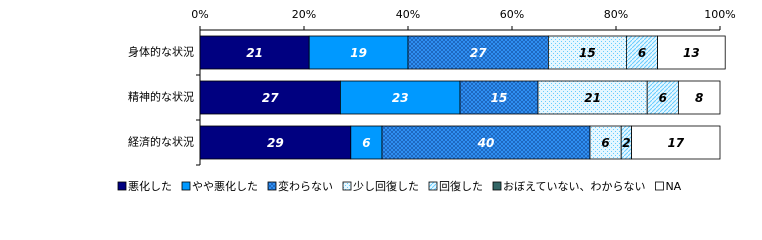  I want to click on value-label: 17, so click(675, 143).